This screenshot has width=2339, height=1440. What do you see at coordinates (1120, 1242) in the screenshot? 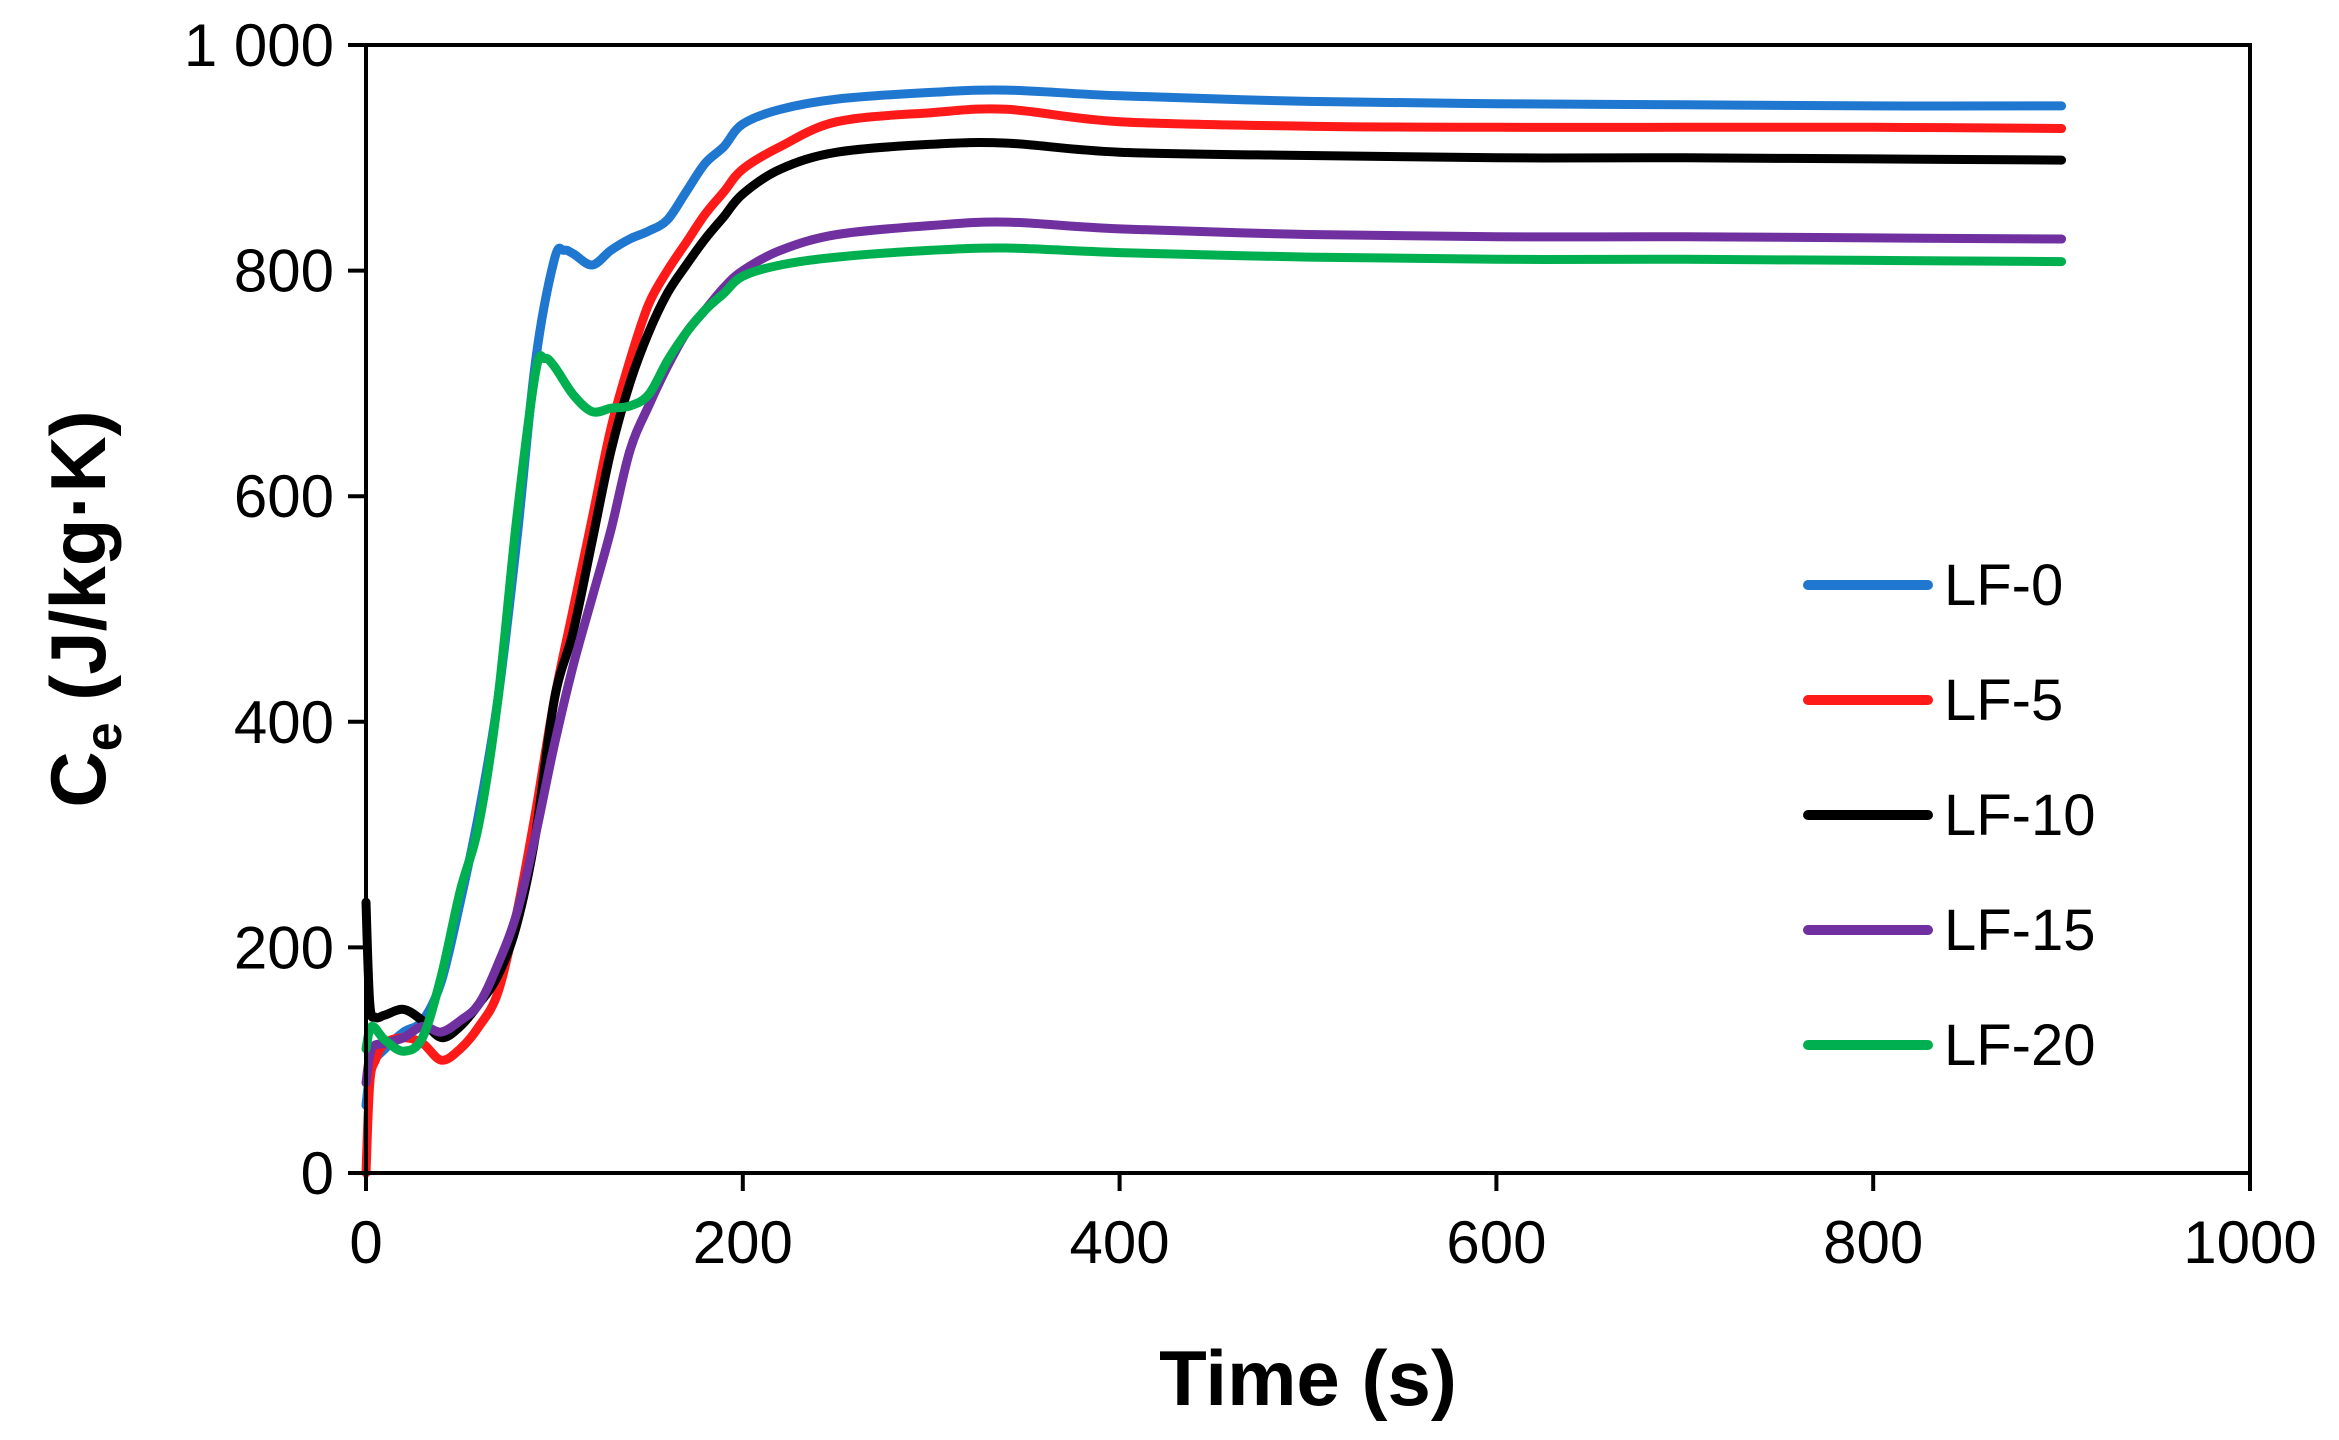
I see `x-tick-label: 400` at bounding box center [1120, 1242].